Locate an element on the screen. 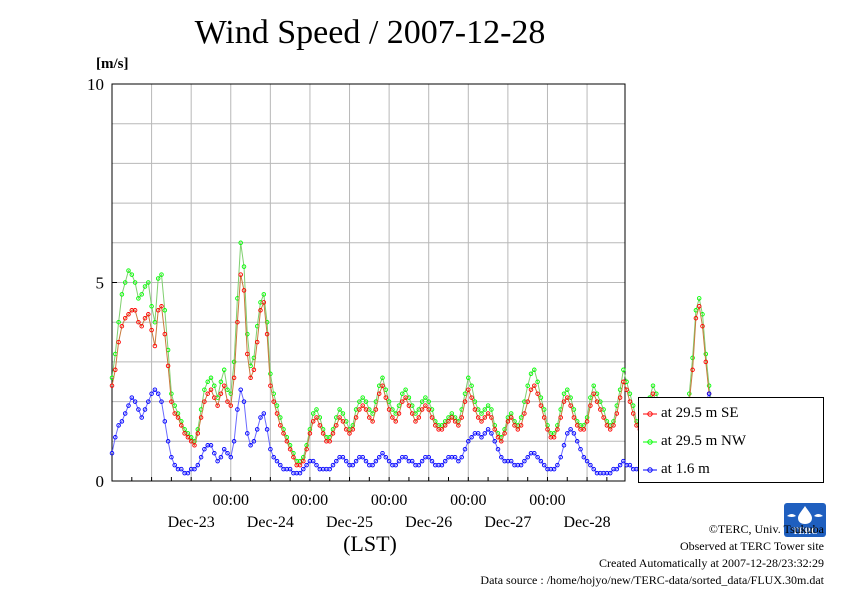  x-tick-date-label: Dec-28 is located at coordinates (587, 522).